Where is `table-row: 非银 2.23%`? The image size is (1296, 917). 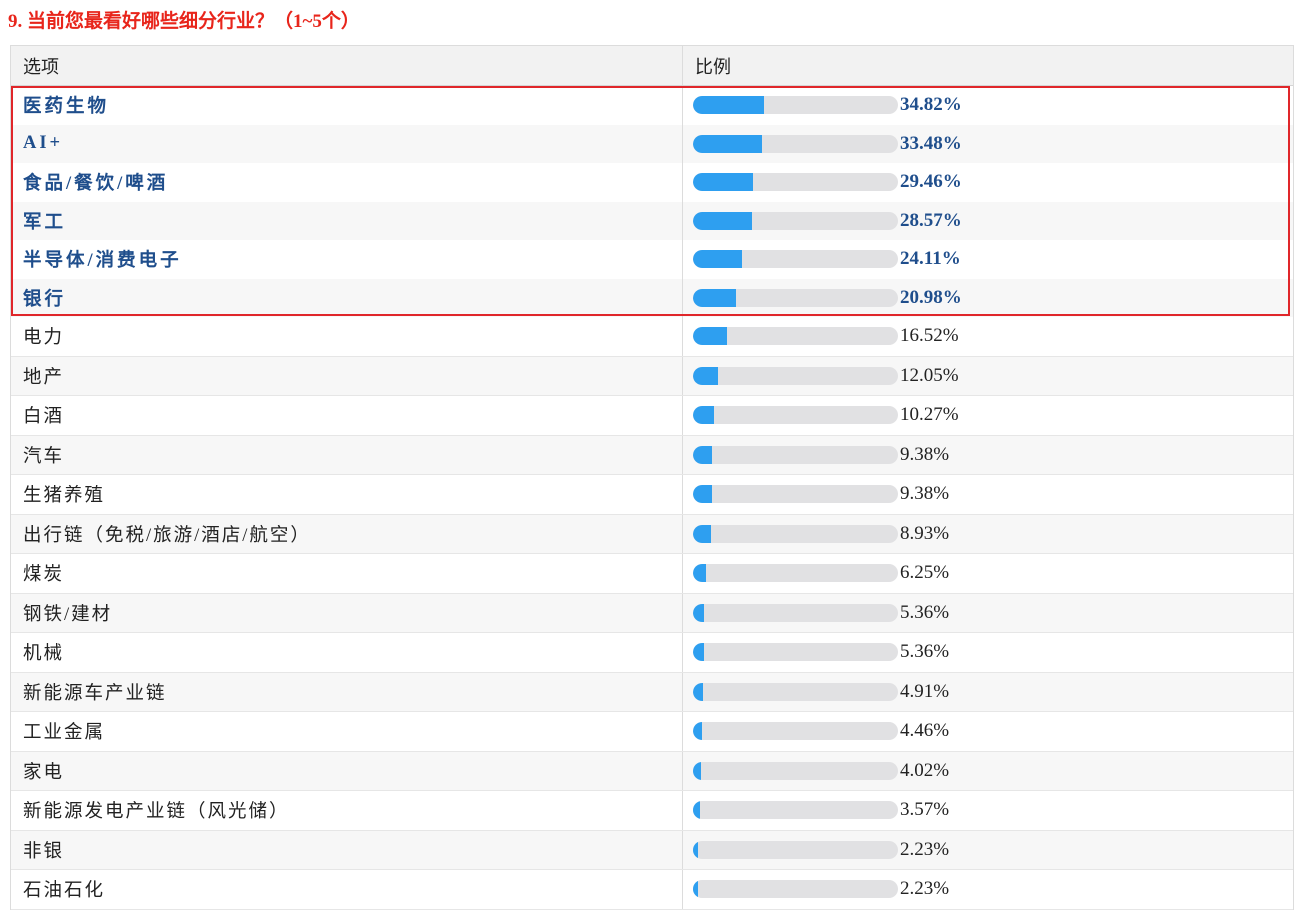
table-row: 非银 2.23% is located at coordinates (652, 850).